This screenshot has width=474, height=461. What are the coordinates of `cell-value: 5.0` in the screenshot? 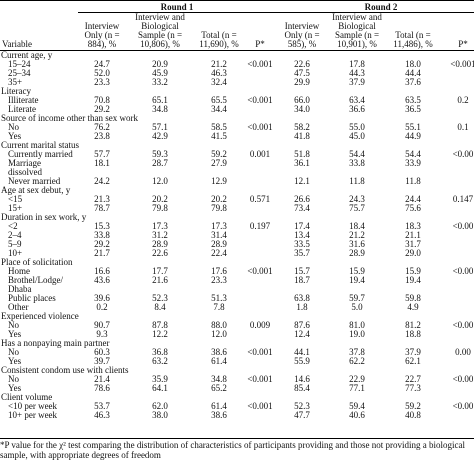 It's located at (357, 307).